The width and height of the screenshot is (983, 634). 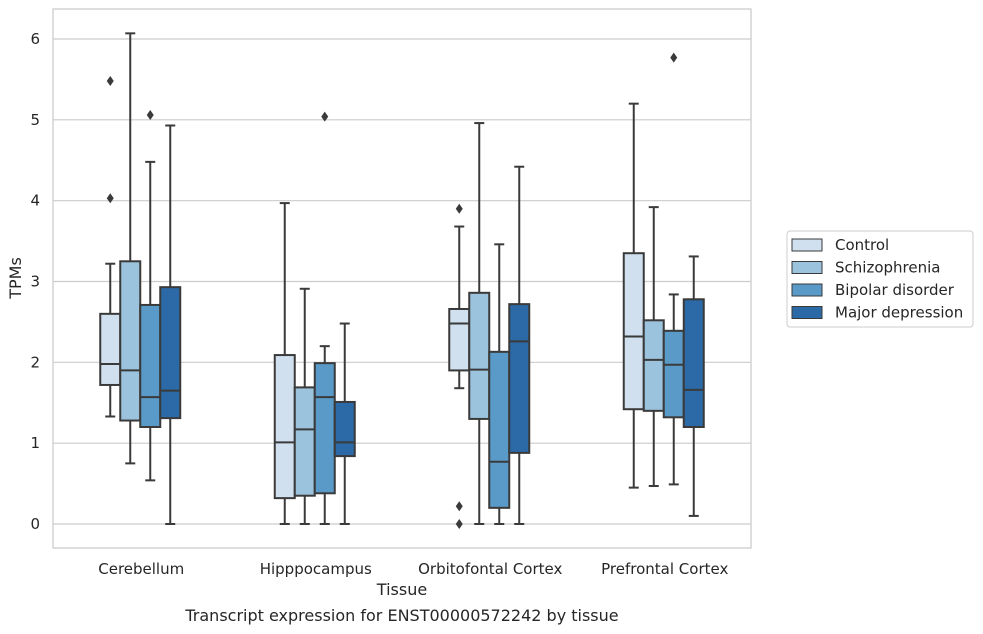 I want to click on y-tick-label: 3, so click(x=35, y=282).